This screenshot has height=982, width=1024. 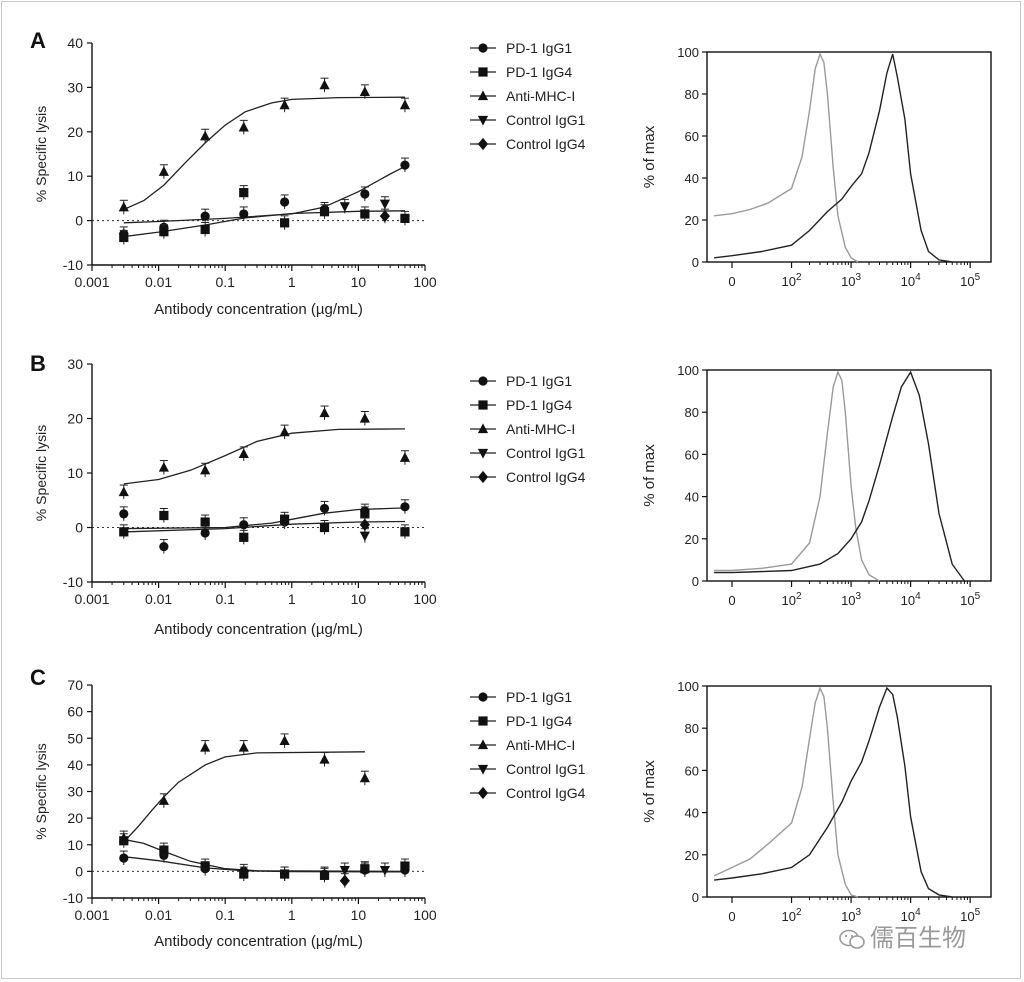 I want to click on y-tick-label: 30, so click(x=75, y=792).